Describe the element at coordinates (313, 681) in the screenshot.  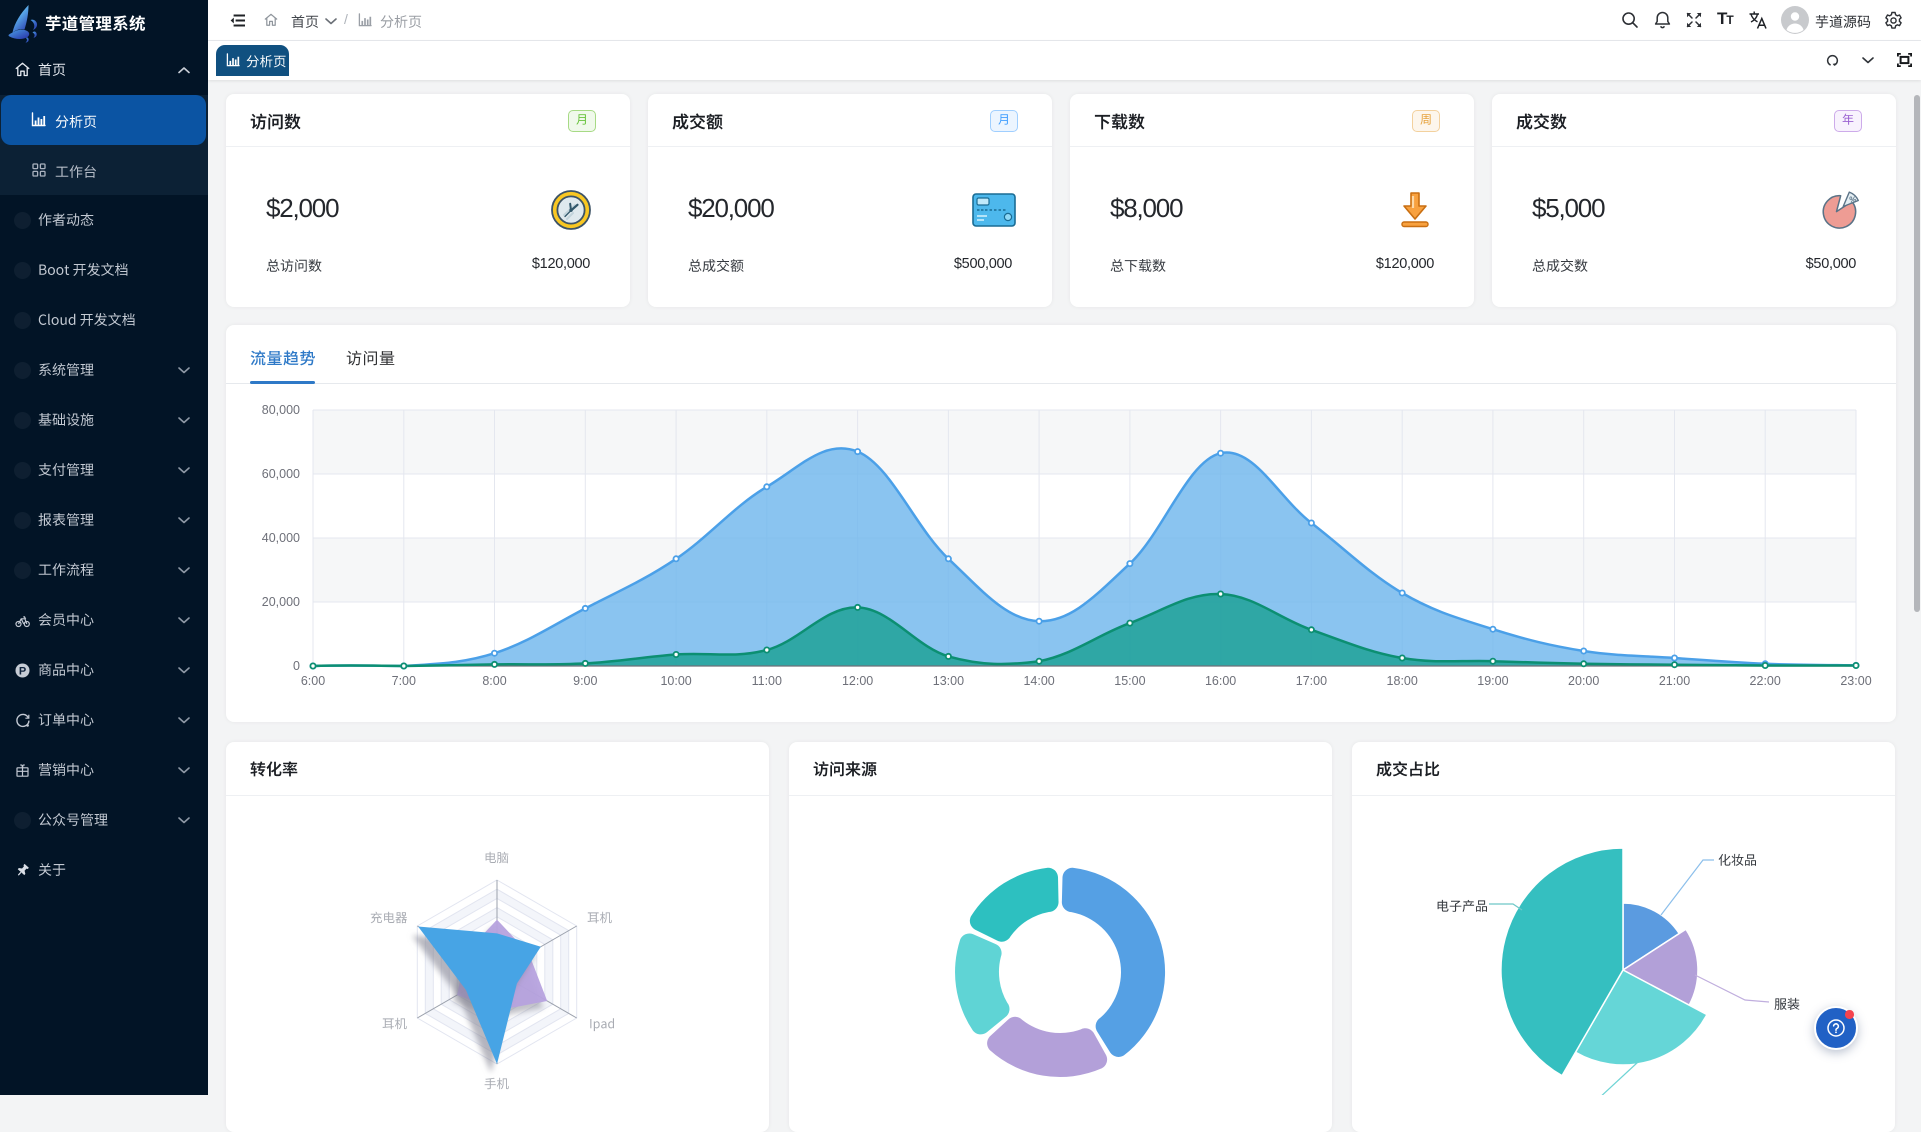
I see `svg-text: 6:00` at that location.